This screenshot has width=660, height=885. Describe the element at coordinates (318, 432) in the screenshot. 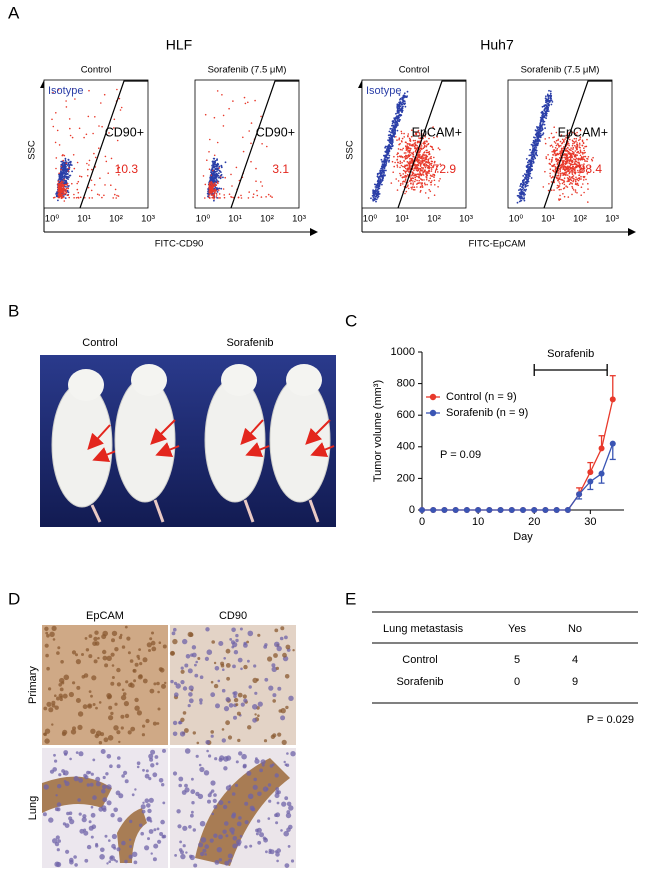

I see `arrow` at that location.